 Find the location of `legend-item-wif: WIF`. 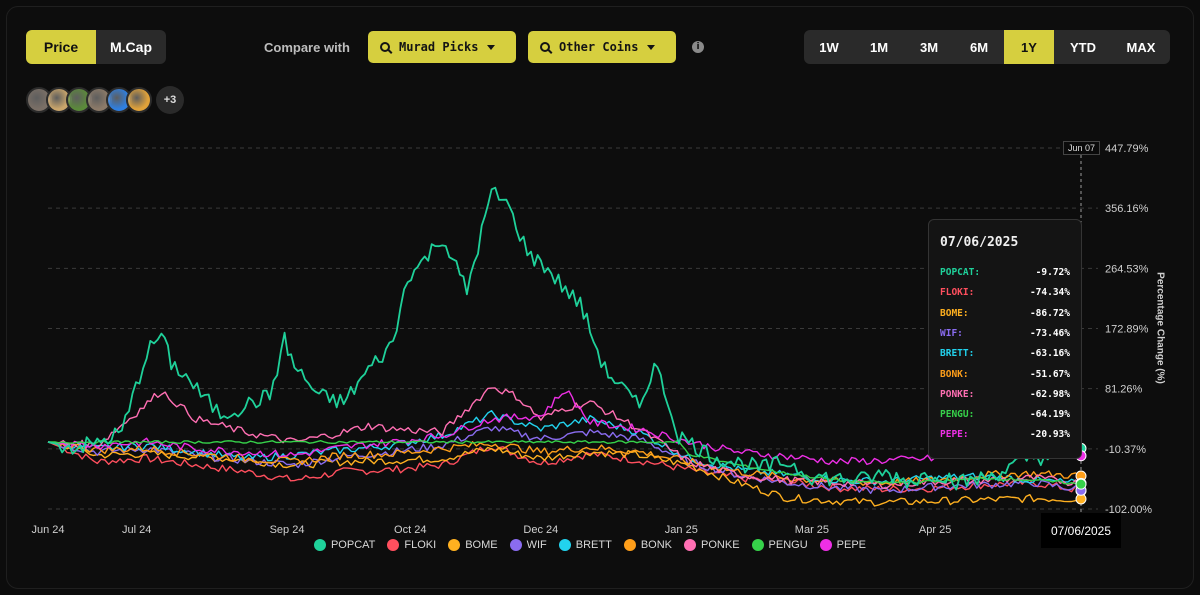

legend-item-wif: WIF is located at coordinates (528, 545).